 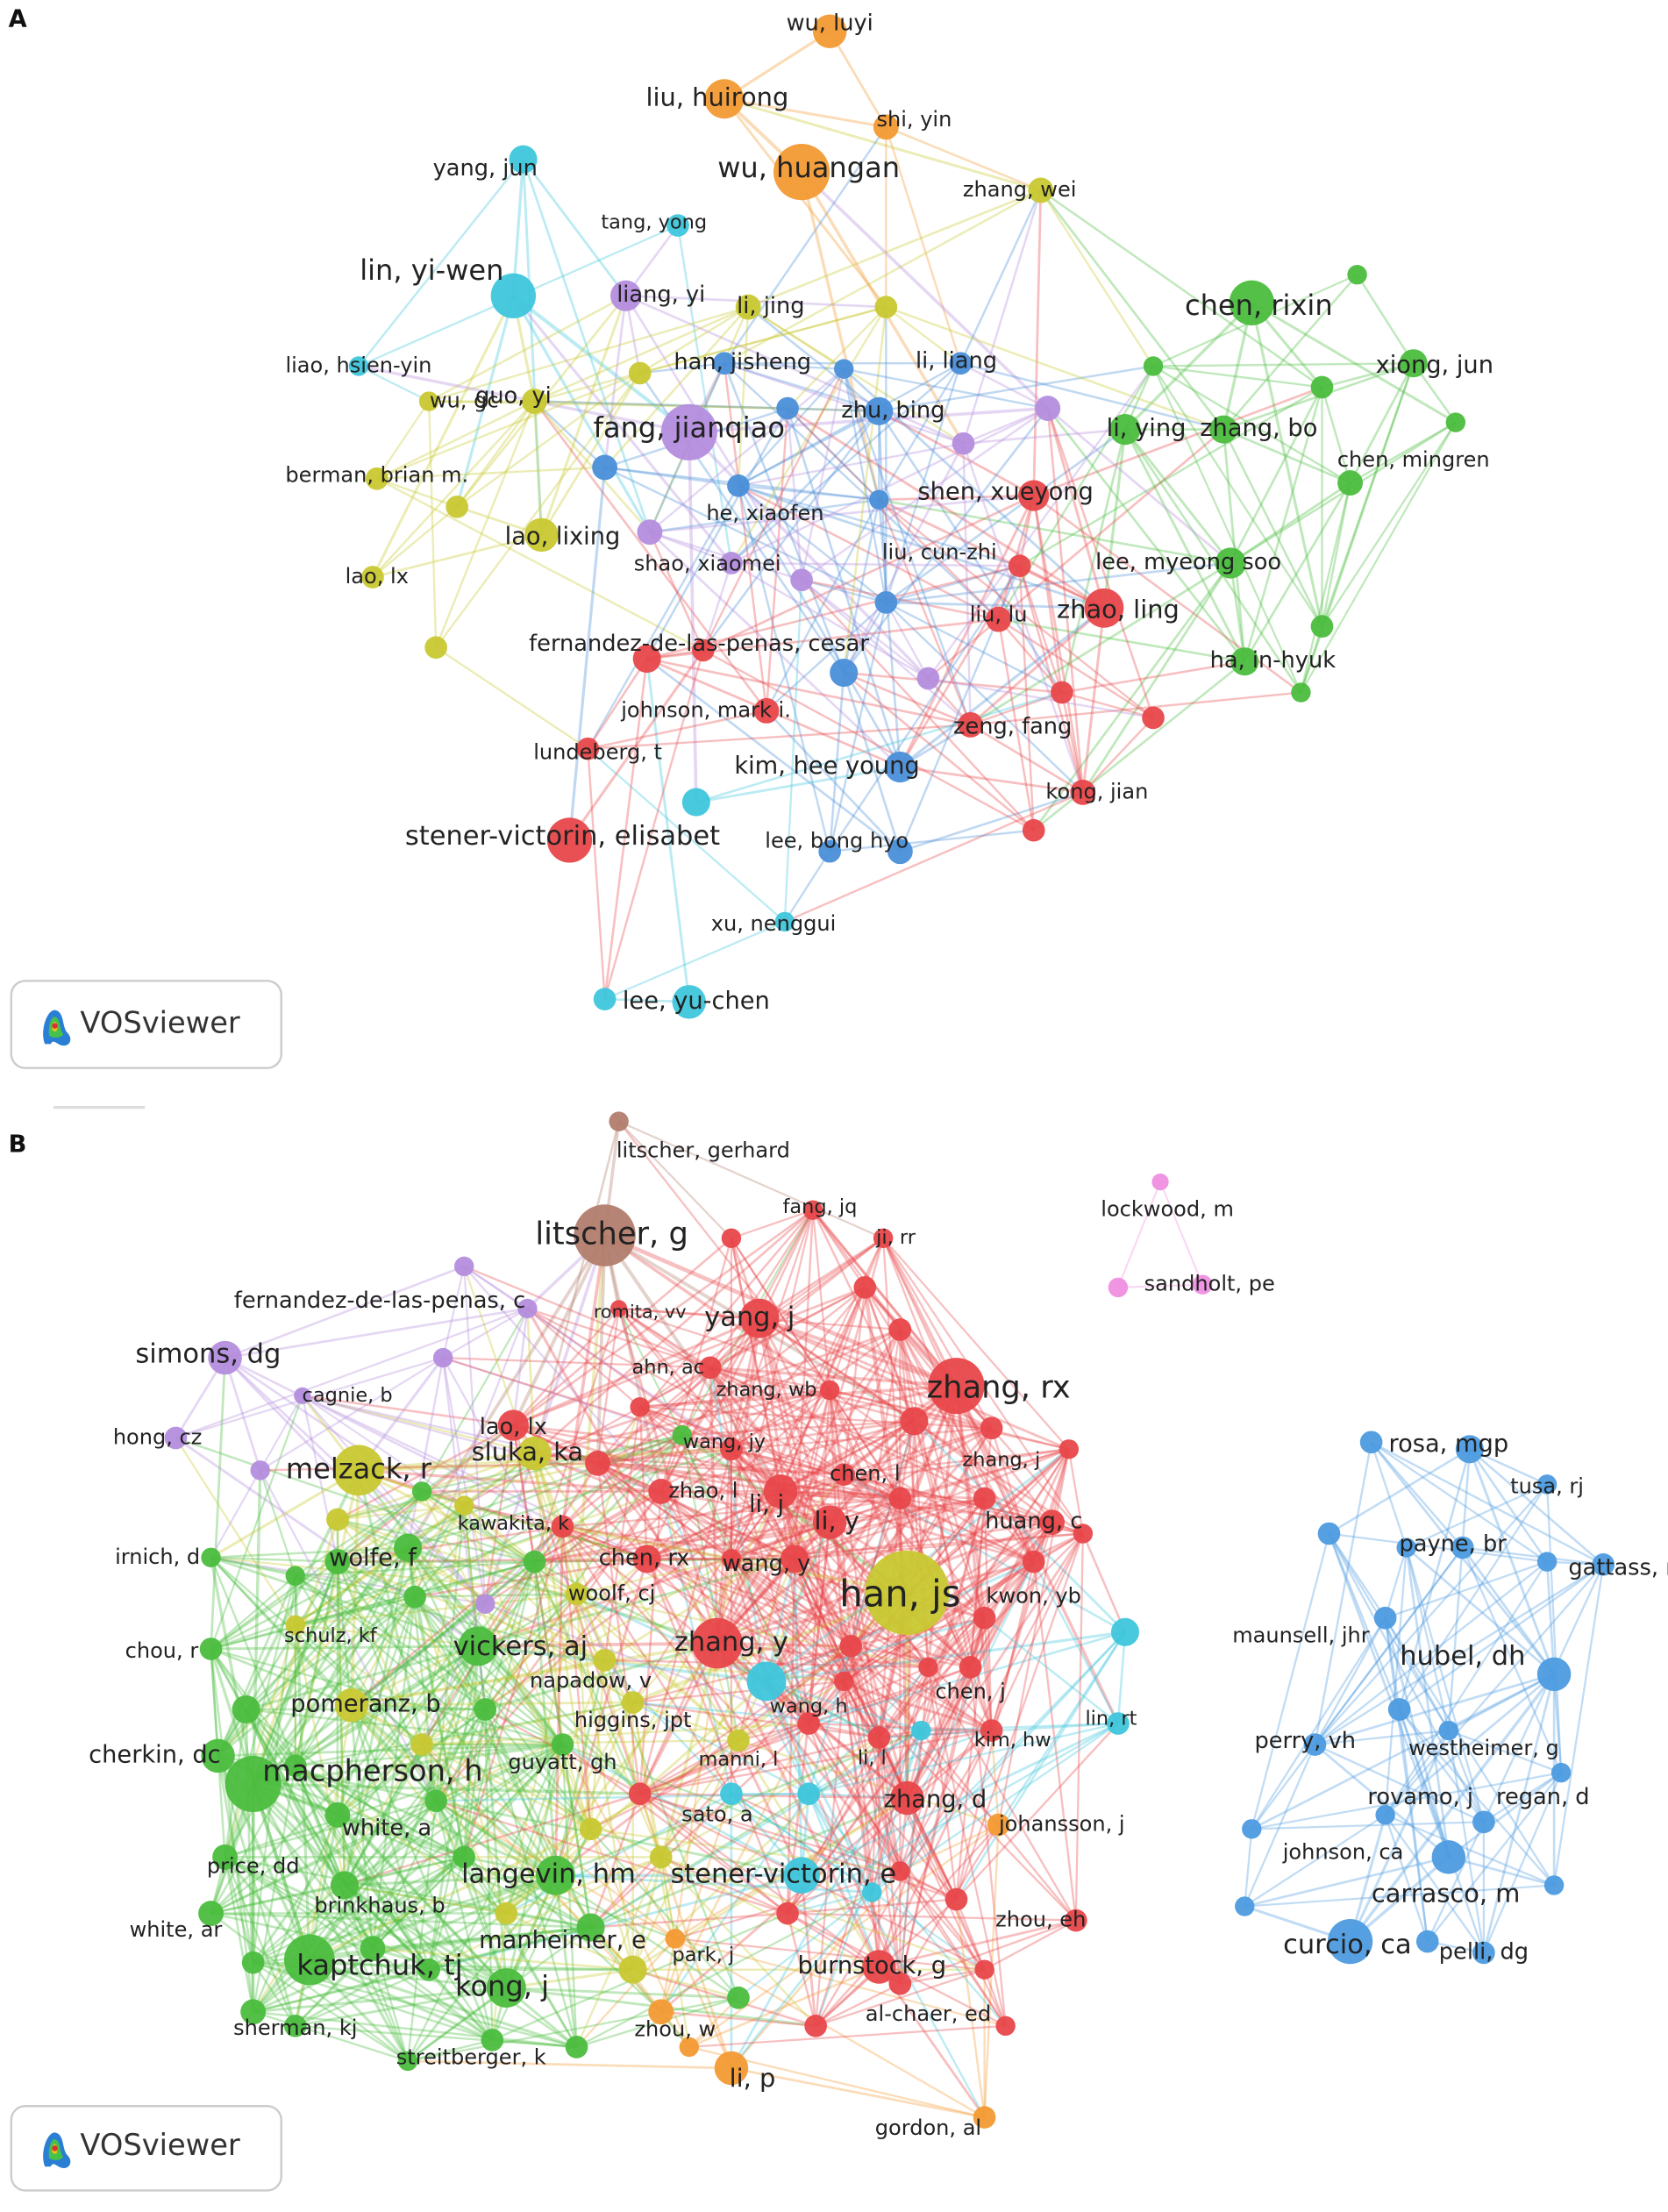 What do you see at coordinates (159, 1022) in the screenshot?
I see `logo-text: VOSviewer` at bounding box center [159, 1022].